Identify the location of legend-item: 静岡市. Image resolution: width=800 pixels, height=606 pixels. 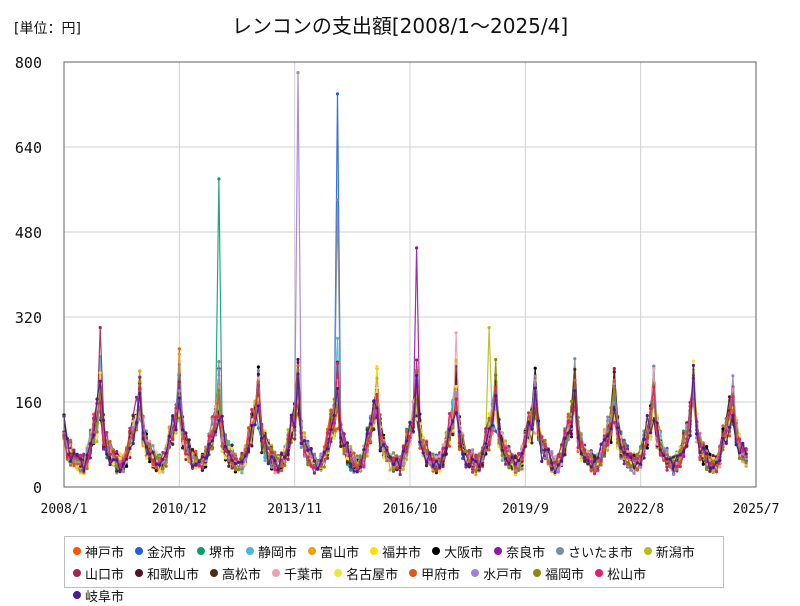
(270, 551).